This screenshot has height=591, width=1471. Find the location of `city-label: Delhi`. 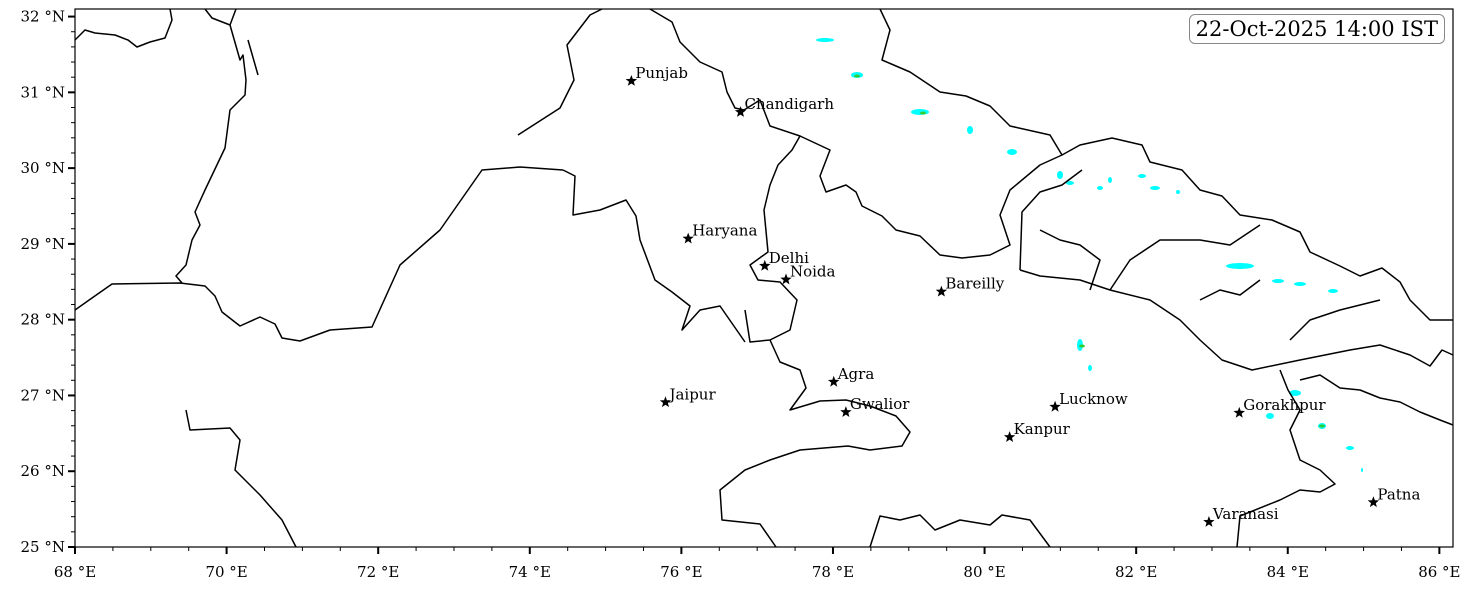

city-label: Delhi is located at coordinates (789, 258).